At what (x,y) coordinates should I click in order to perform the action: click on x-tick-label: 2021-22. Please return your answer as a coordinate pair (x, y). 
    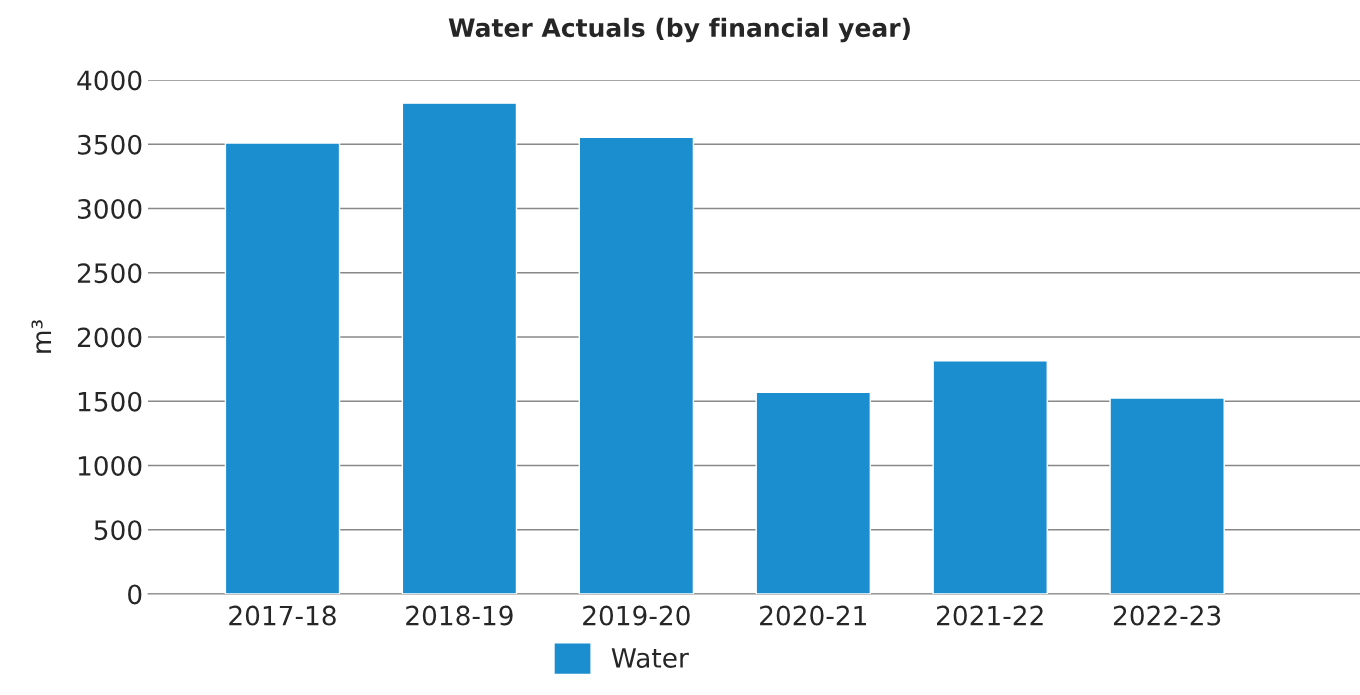
    Looking at the image, I should click on (990, 615).